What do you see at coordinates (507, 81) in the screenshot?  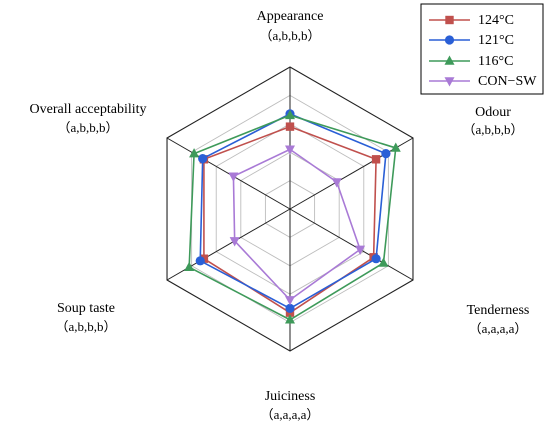 I see `legend-label-con-sw: CON−SW` at bounding box center [507, 81].